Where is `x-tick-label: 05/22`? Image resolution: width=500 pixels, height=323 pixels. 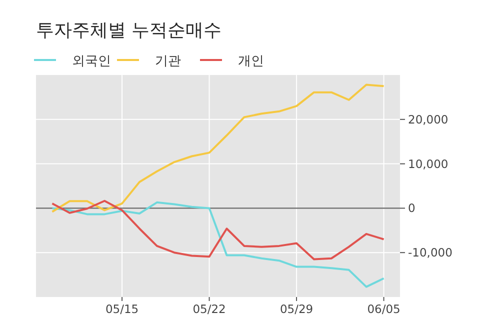
x-tick-label: 05/22 is located at coordinates (209, 309).